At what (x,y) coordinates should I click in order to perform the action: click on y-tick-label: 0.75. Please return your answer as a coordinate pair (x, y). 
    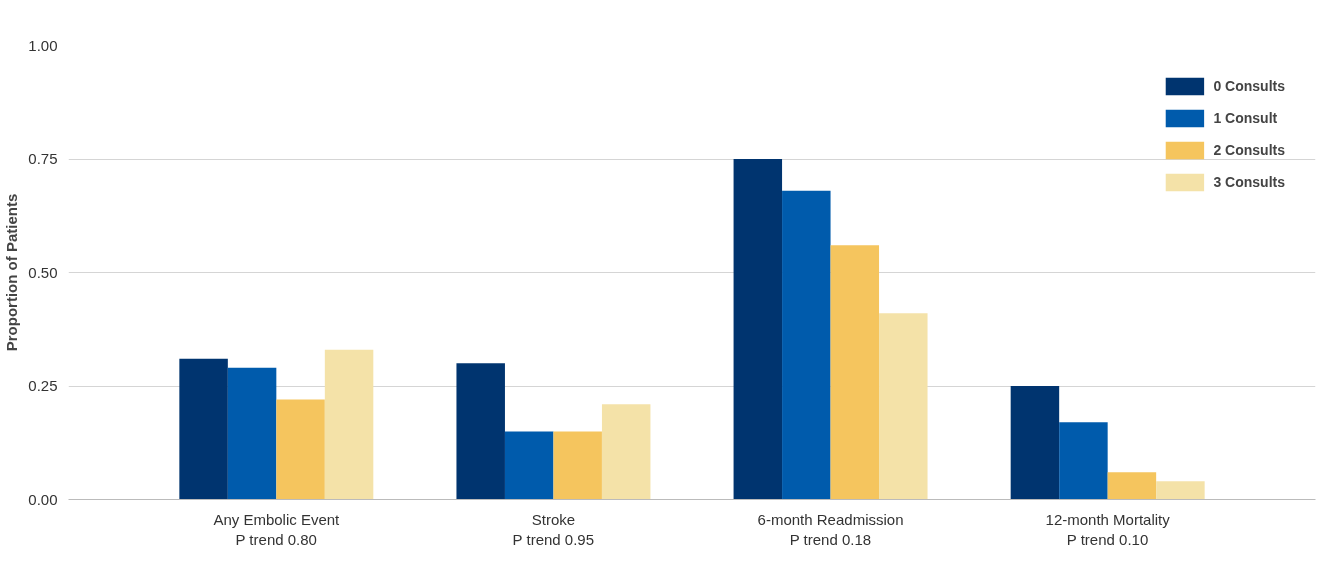
    Looking at the image, I should click on (43, 158).